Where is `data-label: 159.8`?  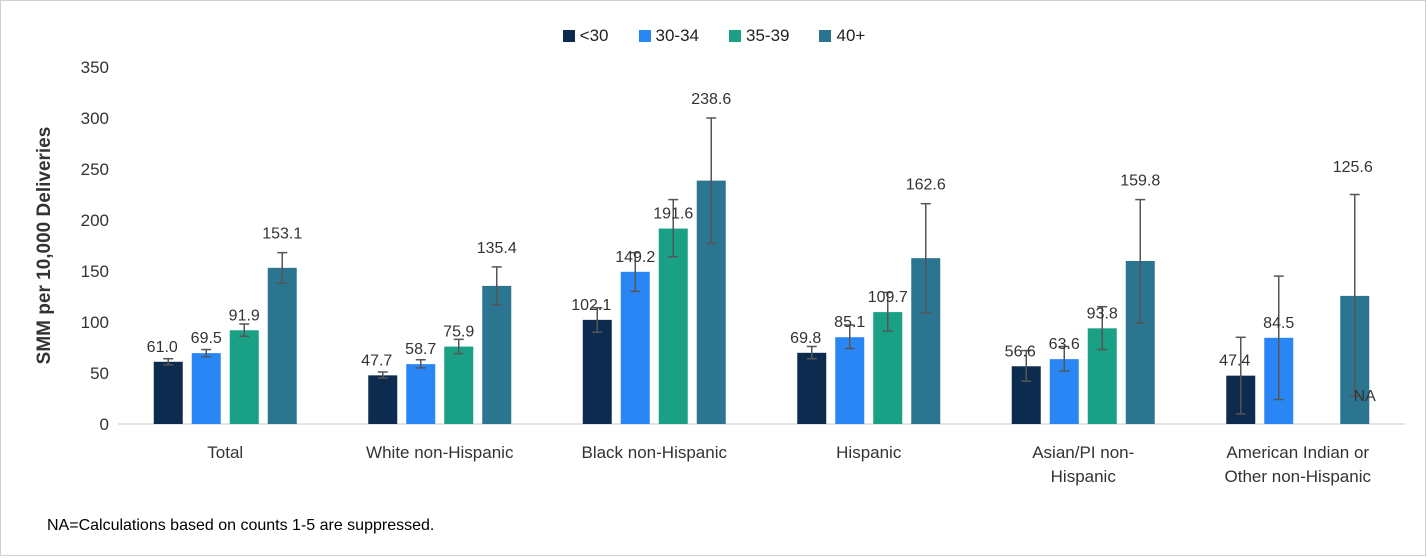
data-label: 159.8 is located at coordinates (1140, 181).